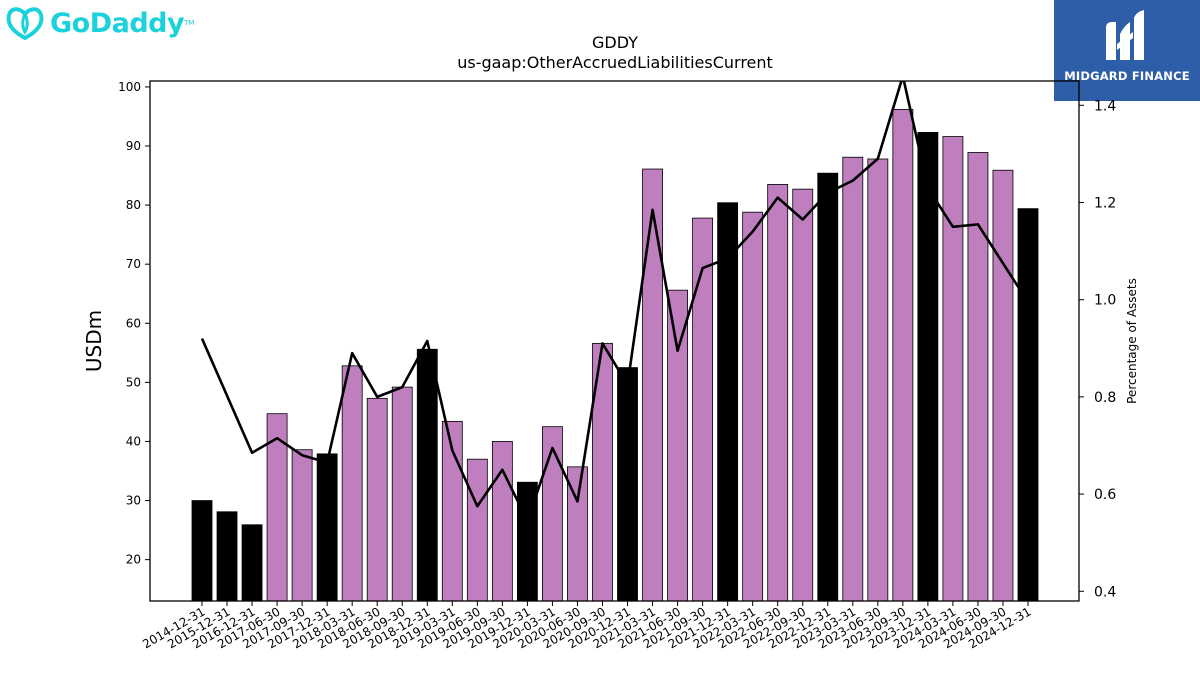  Describe the element at coordinates (1105, 301) in the screenshot. I see `y2-tick-label: 1.0` at that location.